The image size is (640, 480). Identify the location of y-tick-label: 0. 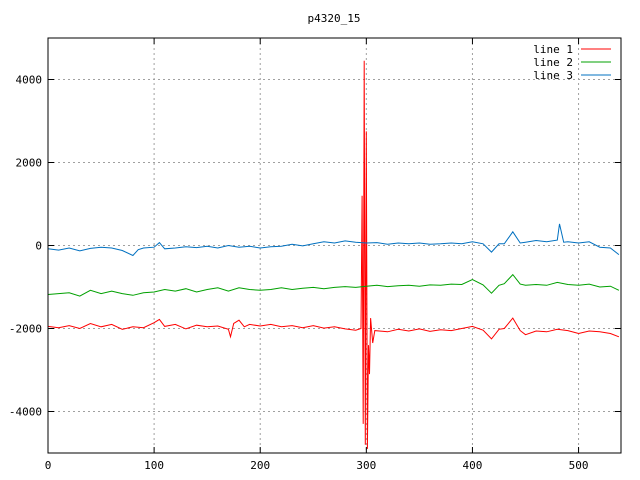
(38, 246).